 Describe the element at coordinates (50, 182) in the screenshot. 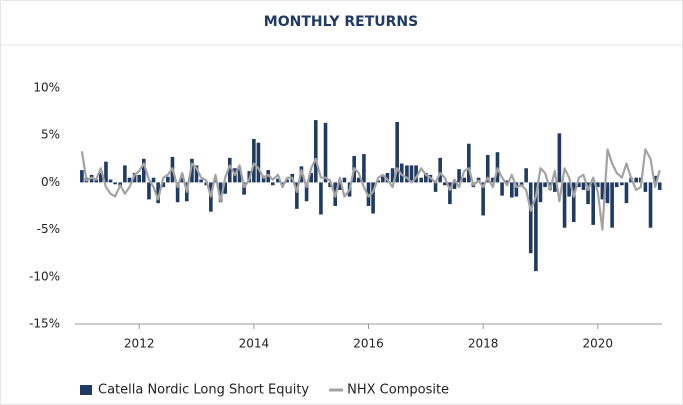

I see `y-tick-label: 0%` at that location.